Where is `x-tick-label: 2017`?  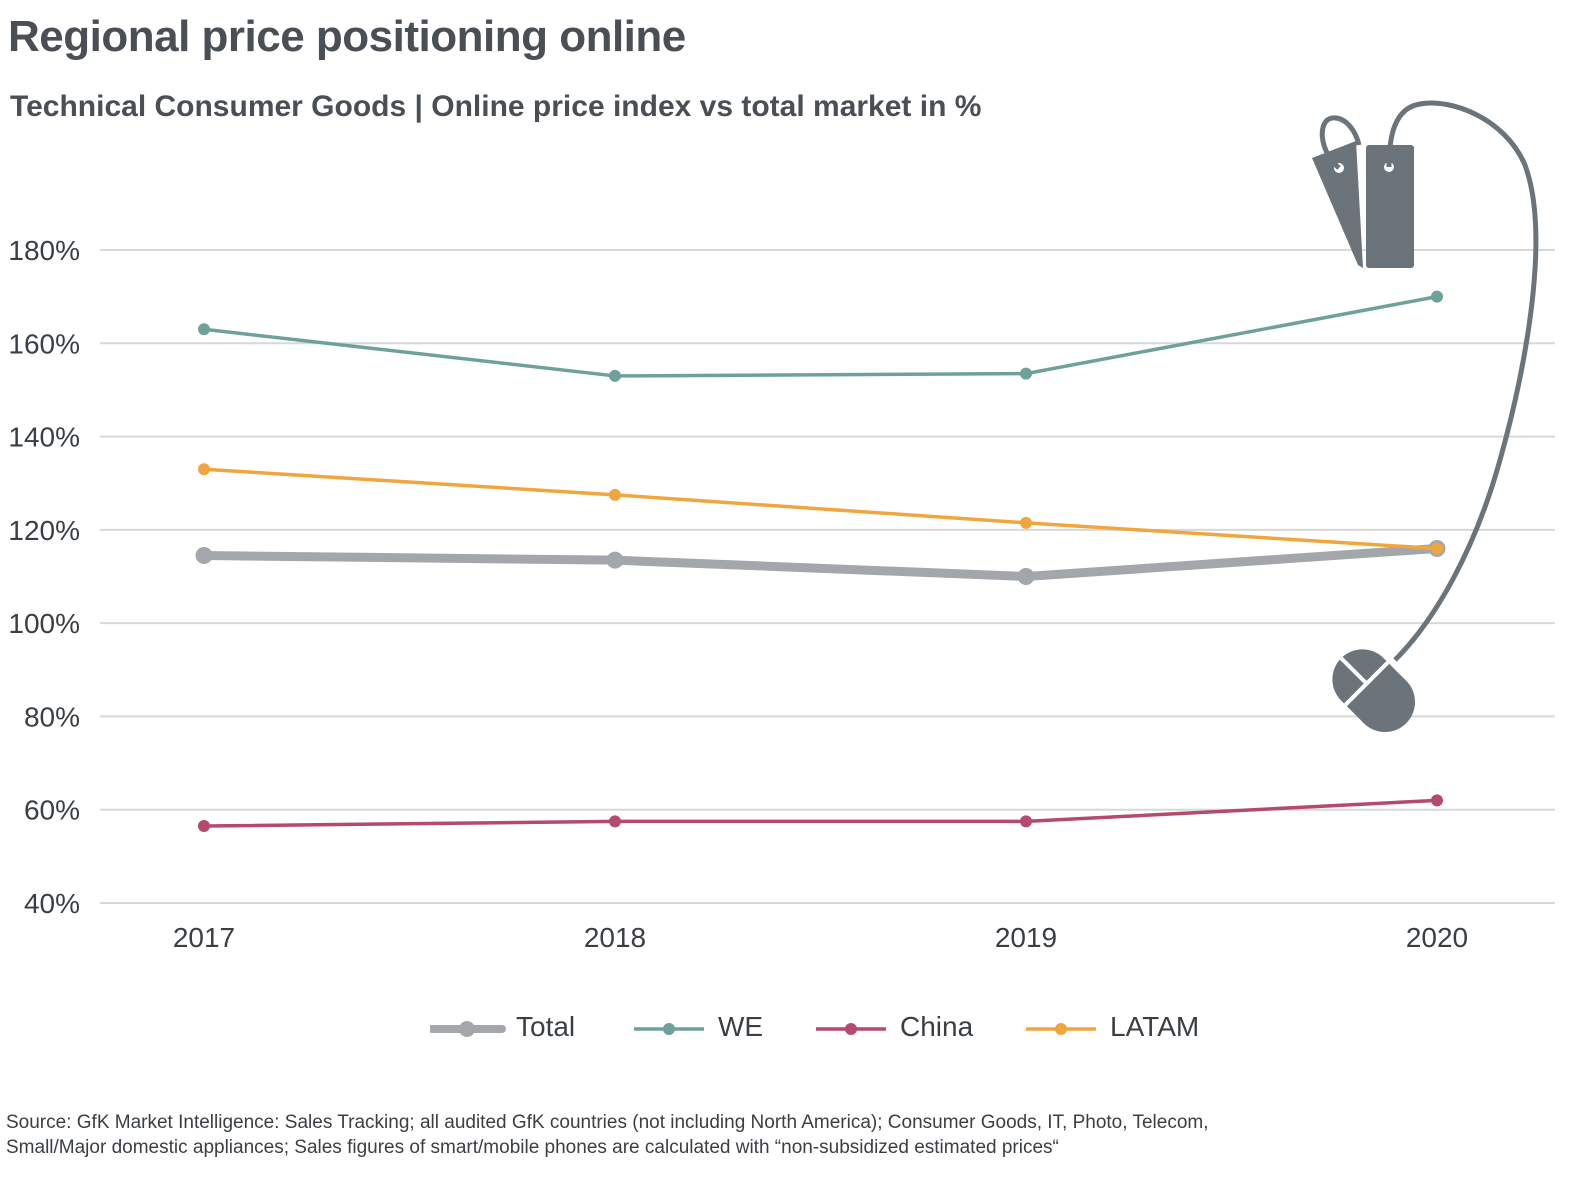
x-tick-label: 2017 is located at coordinates (204, 937).